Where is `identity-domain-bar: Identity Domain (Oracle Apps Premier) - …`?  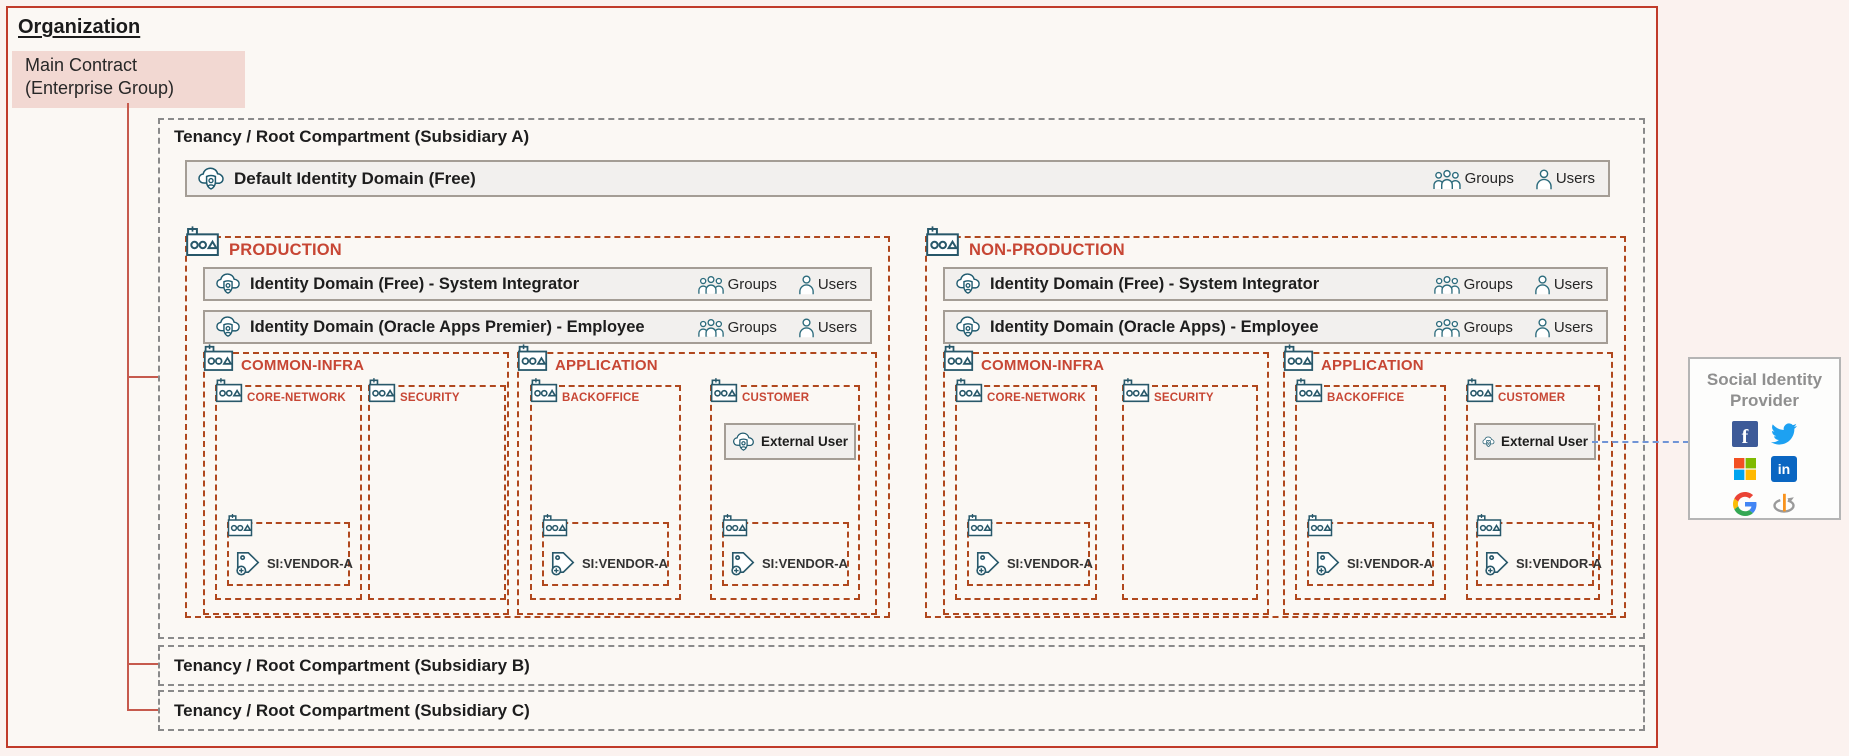
identity-domain-bar: Identity Domain (Oracle Apps Premier) - … is located at coordinates (537, 327).